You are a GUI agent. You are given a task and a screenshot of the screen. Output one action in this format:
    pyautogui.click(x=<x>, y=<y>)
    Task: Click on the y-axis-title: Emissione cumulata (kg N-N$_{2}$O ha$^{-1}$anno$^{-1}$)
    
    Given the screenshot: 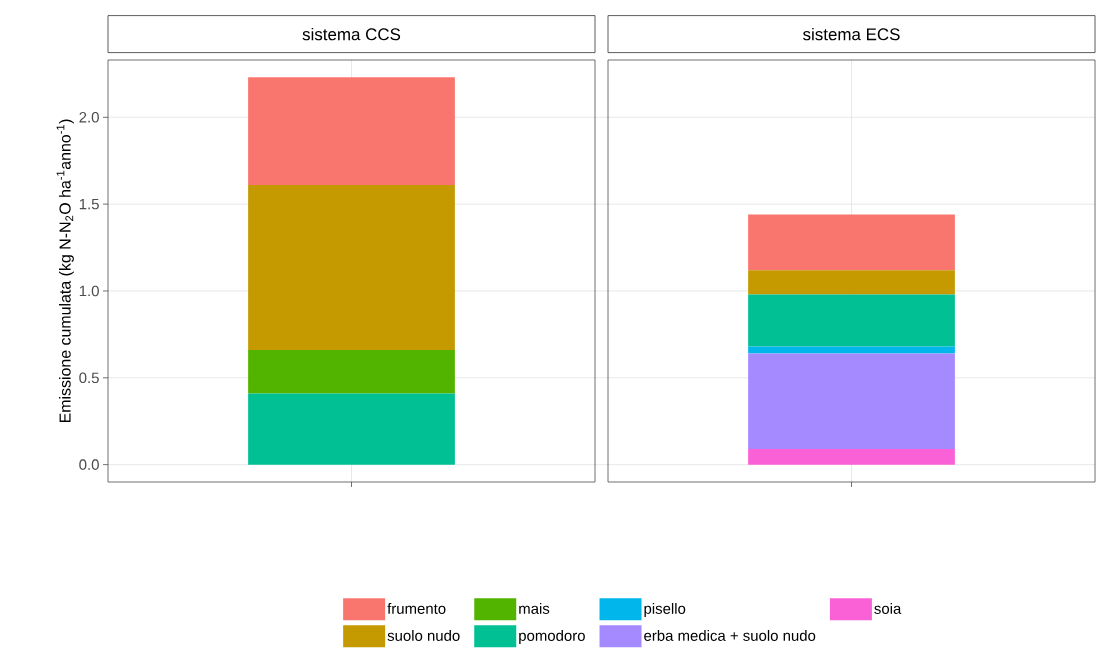 What is the action you would take?
    pyautogui.click(x=65, y=271)
    